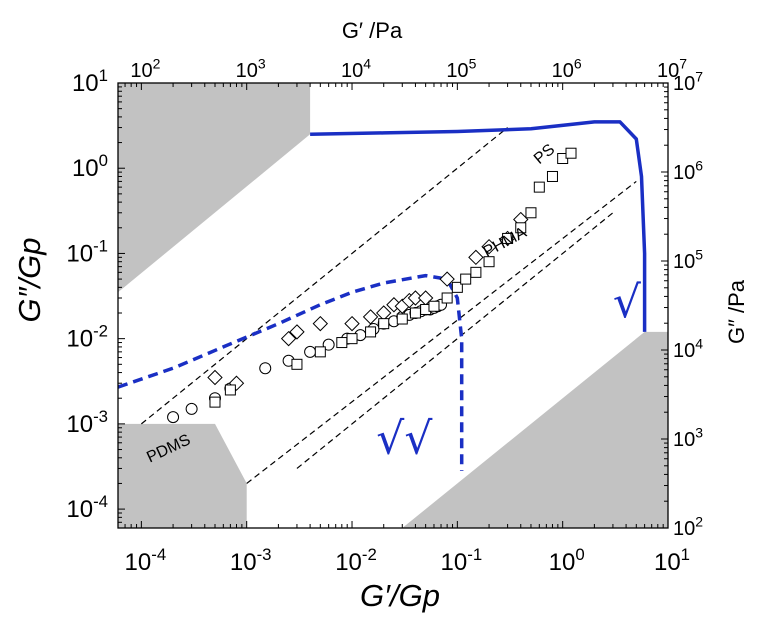 The width and height of the screenshot is (763, 636). I want to click on y-tick-label: 10⁻², so click(87, 337).